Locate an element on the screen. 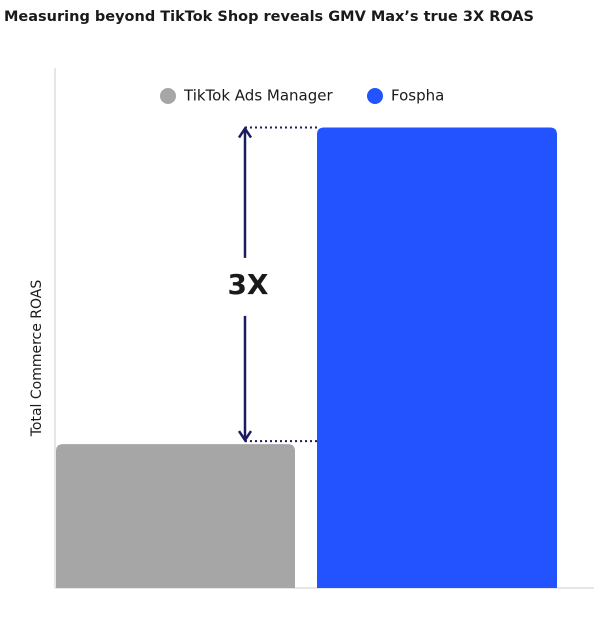 The width and height of the screenshot is (600, 617). legend-label: Fospha is located at coordinates (417, 96).